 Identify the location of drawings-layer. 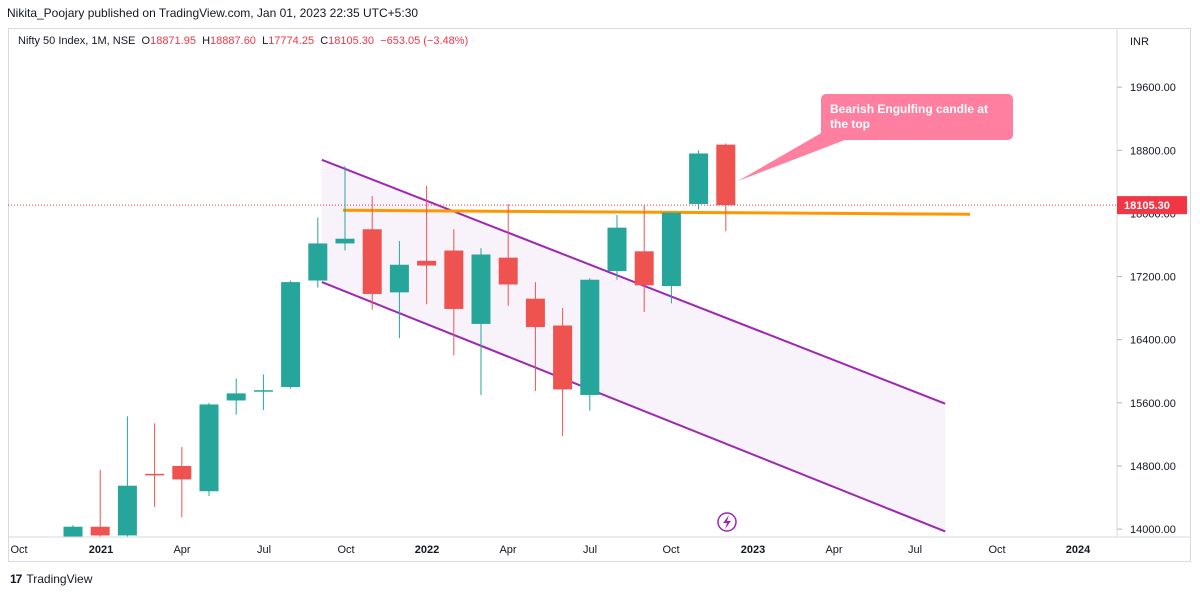
(562, 210).